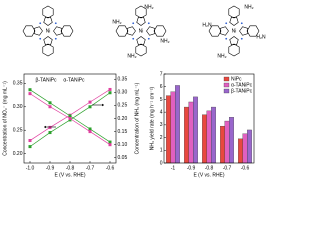  Describe the element at coordinates (161, 100) in the screenshot. I see `y-tick-label: 5` at that location.